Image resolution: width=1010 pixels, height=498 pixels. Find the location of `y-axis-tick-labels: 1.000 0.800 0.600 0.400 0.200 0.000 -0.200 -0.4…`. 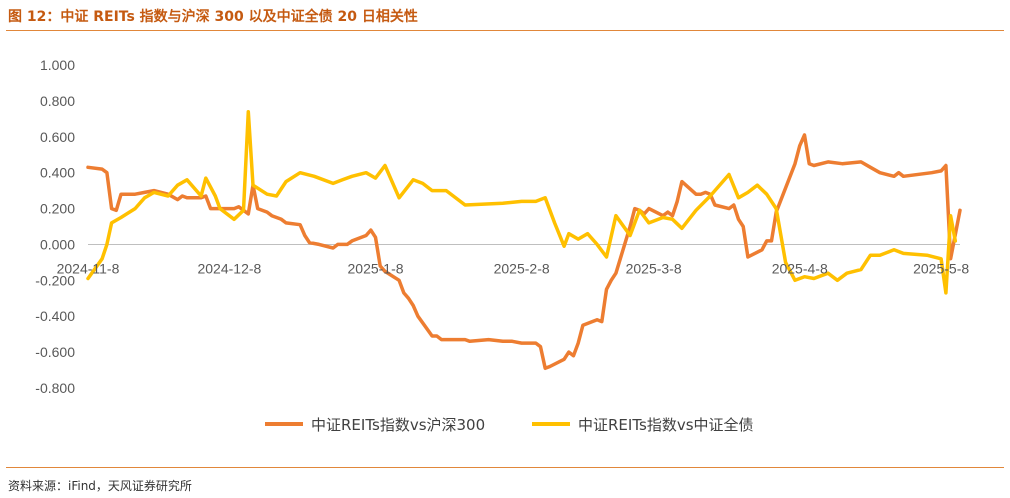

y-axis-tick-labels: 1.000 0.800 0.600 0.400 0.200 0.000 -0.200 -0.4… is located at coordinates (55, 226).